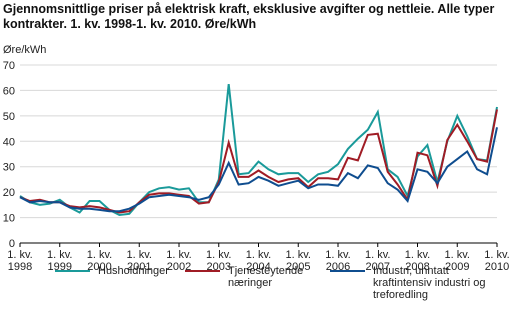 This screenshot has height=319, width=513. I want to click on legend-label: Husholdninger, so click(133, 271).